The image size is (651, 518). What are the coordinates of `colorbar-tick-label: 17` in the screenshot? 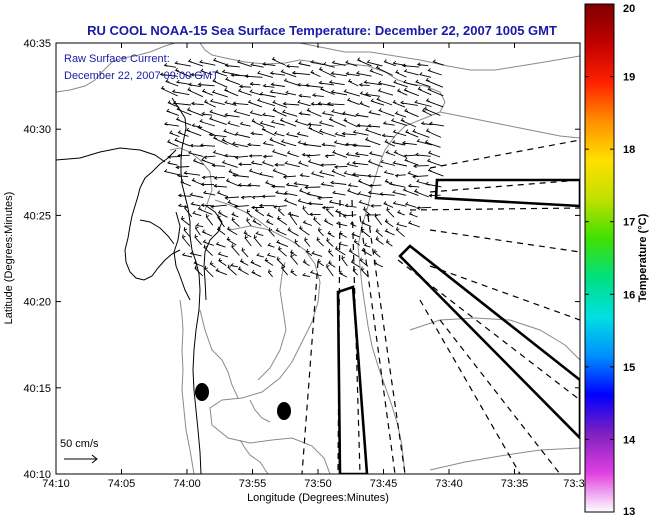 It's located at (629, 223).